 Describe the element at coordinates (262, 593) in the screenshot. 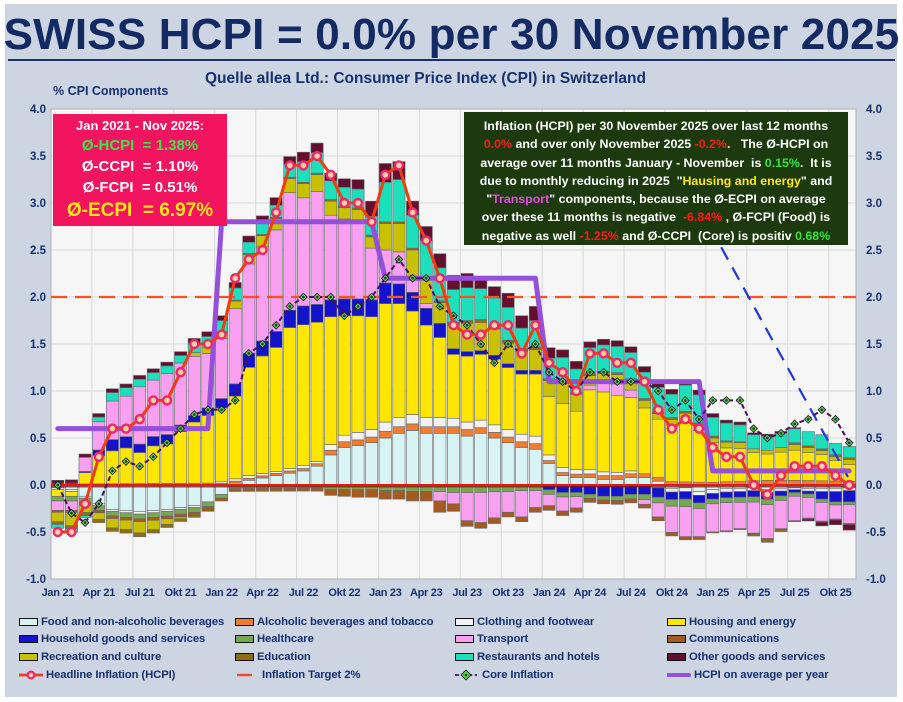

I see `svg-text: Apr 22` at that location.